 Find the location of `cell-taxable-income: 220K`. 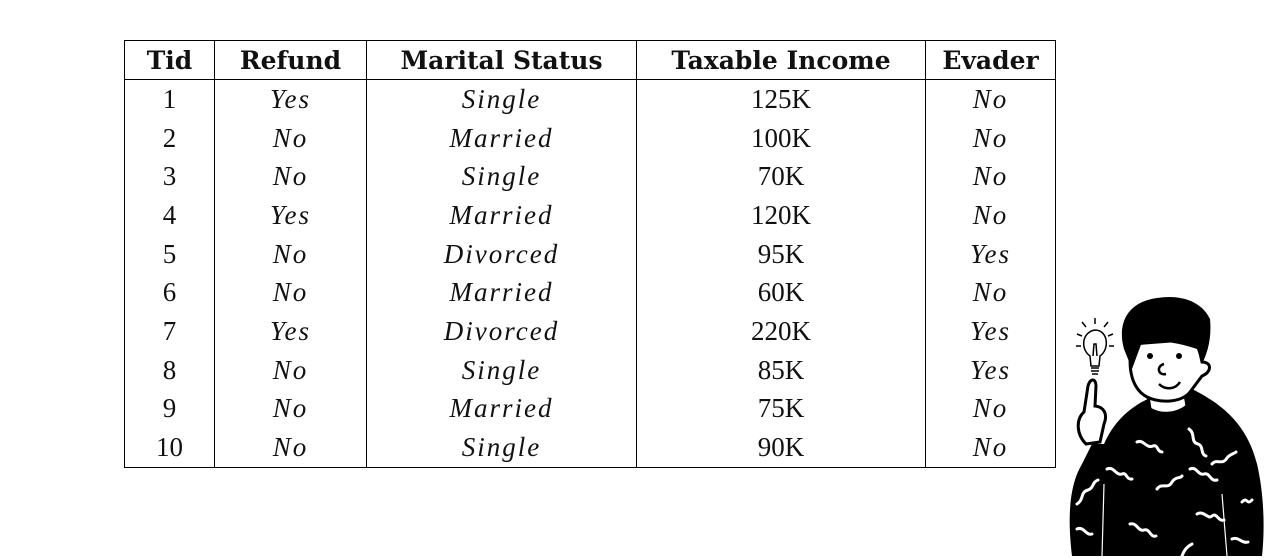

cell-taxable-income: 220K is located at coordinates (781, 331).